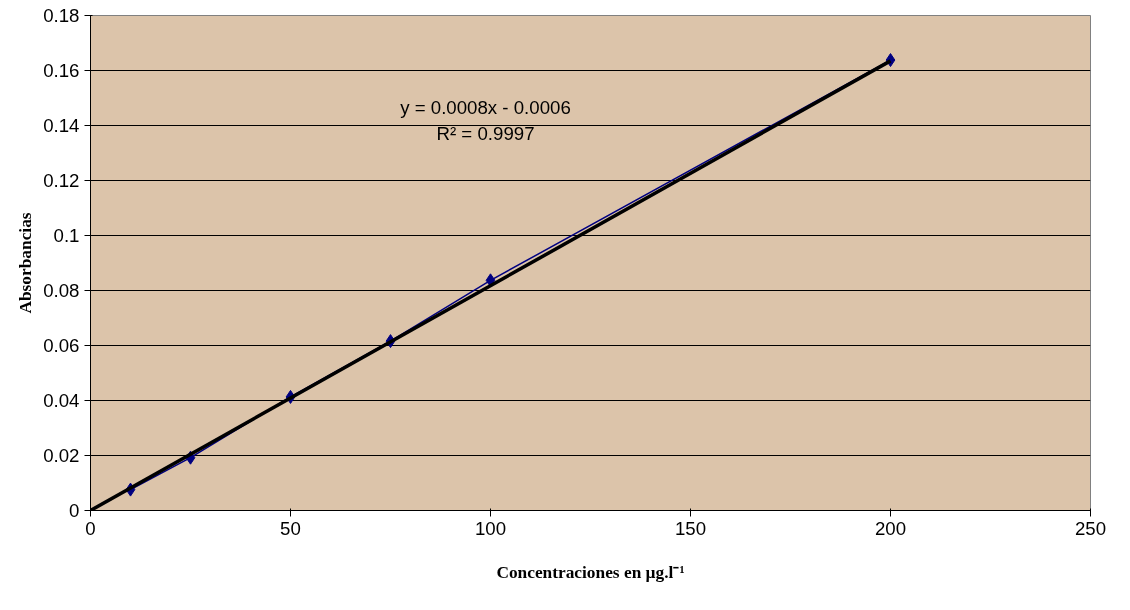 The image size is (1130, 610). Describe the element at coordinates (74, 510) in the screenshot. I see `y-tick-label: 0` at that location.